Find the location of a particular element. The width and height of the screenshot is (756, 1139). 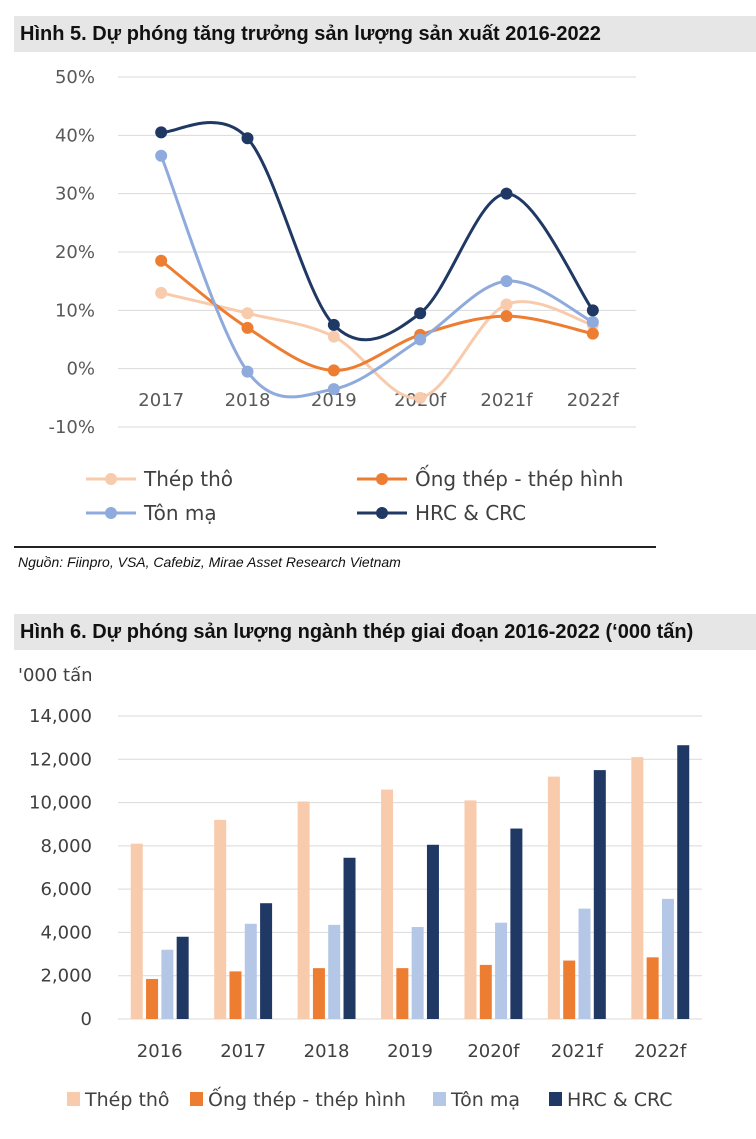

y-tick-label: 50% is located at coordinates (75, 77).